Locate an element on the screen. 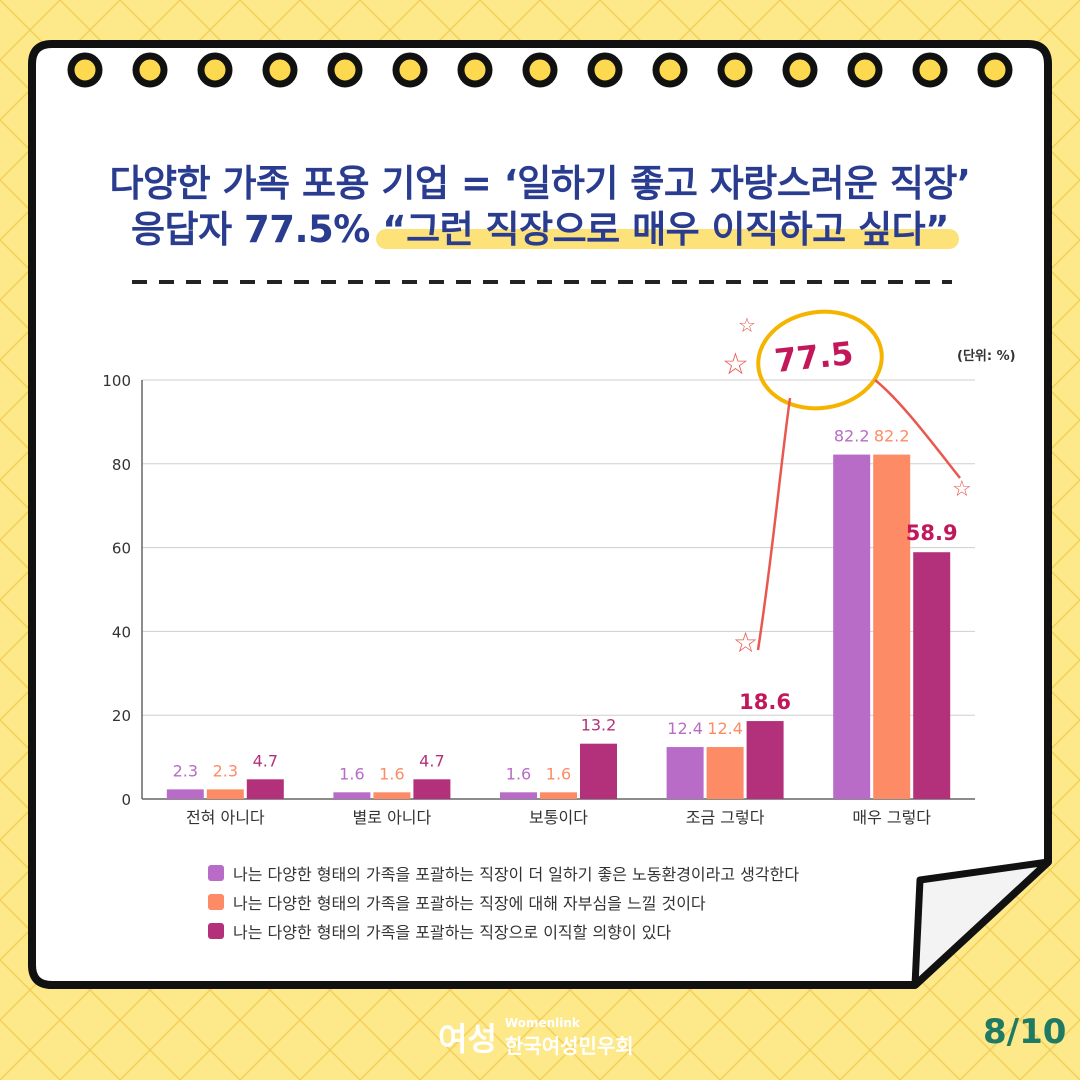  page-number: 8/10 is located at coordinates (1025, 1032).